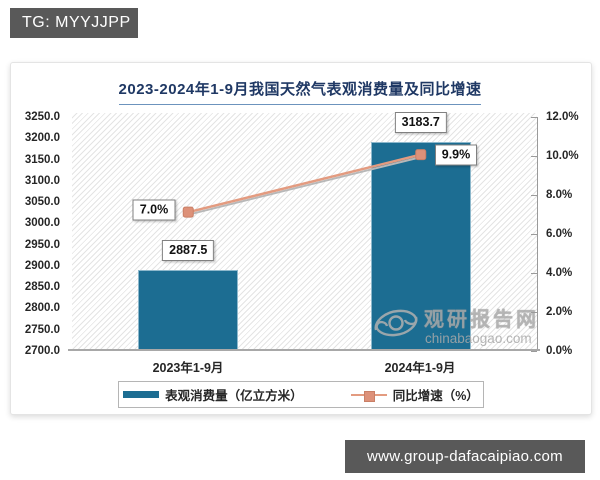  What do you see at coordinates (42, 287) in the screenshot?
I see `y-axis-tick-label: 2850.0` at bounding box center [42, 287].